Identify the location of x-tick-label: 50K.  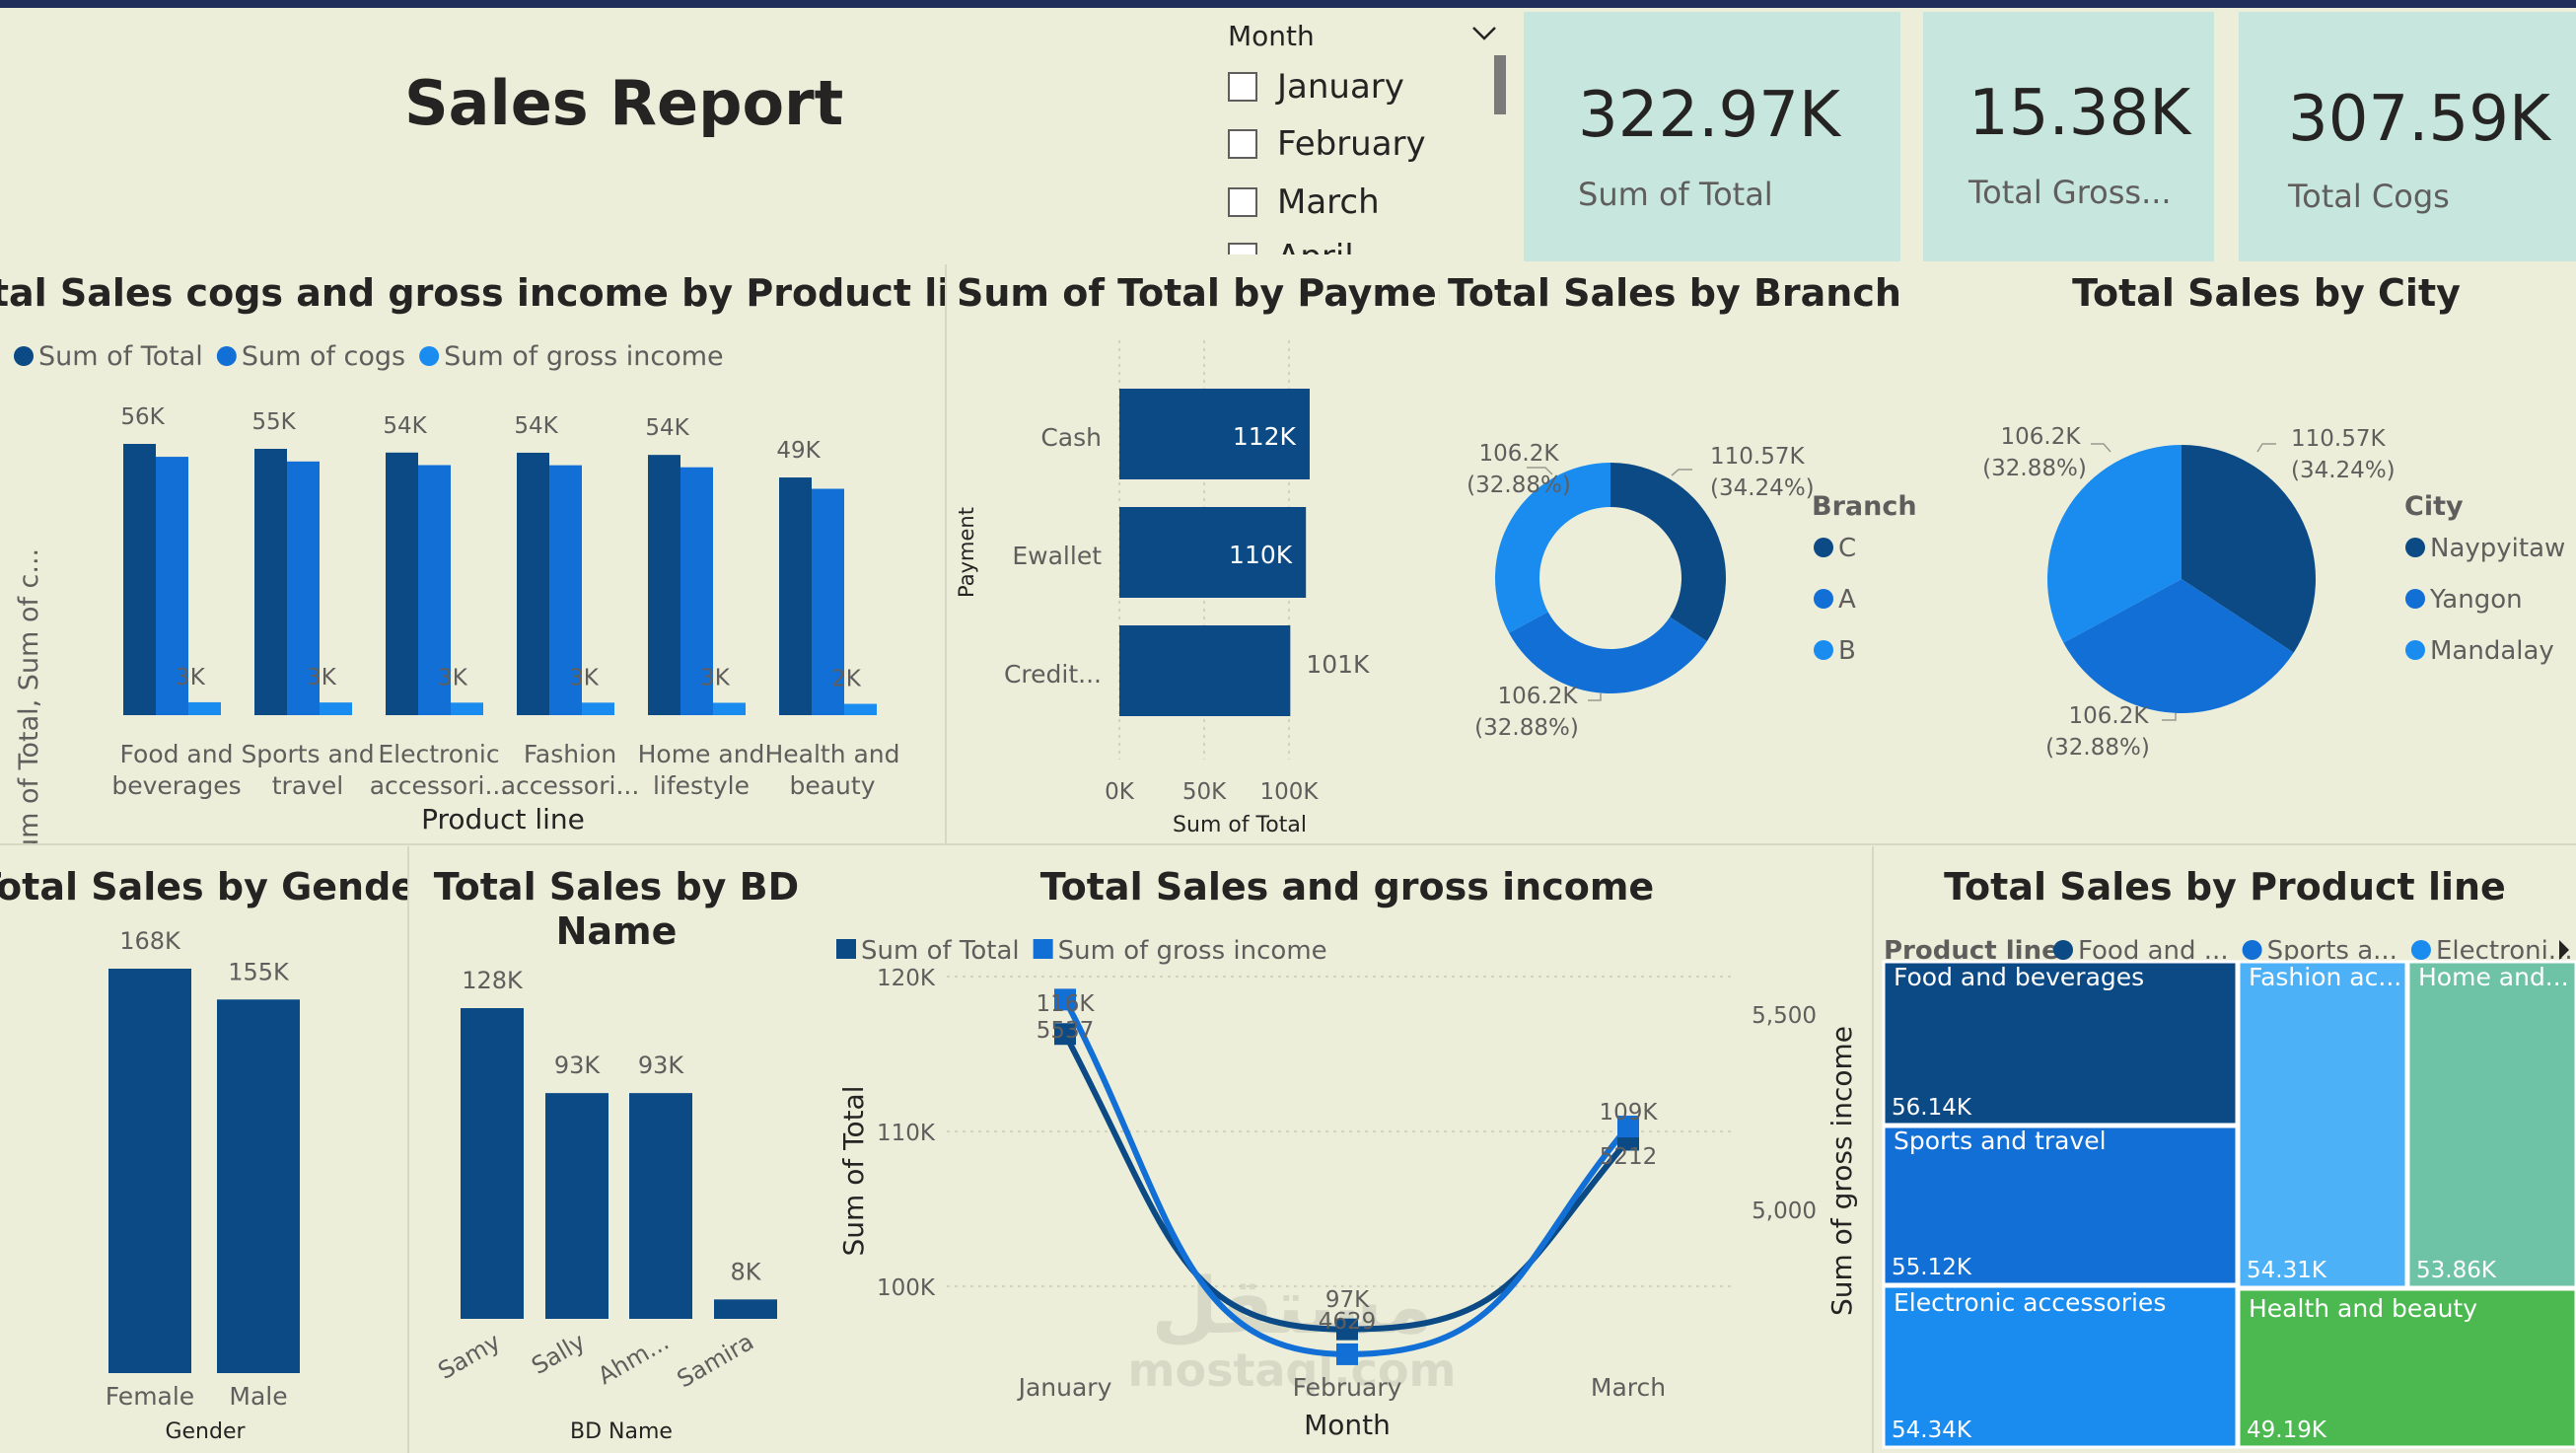
(1205, 792).